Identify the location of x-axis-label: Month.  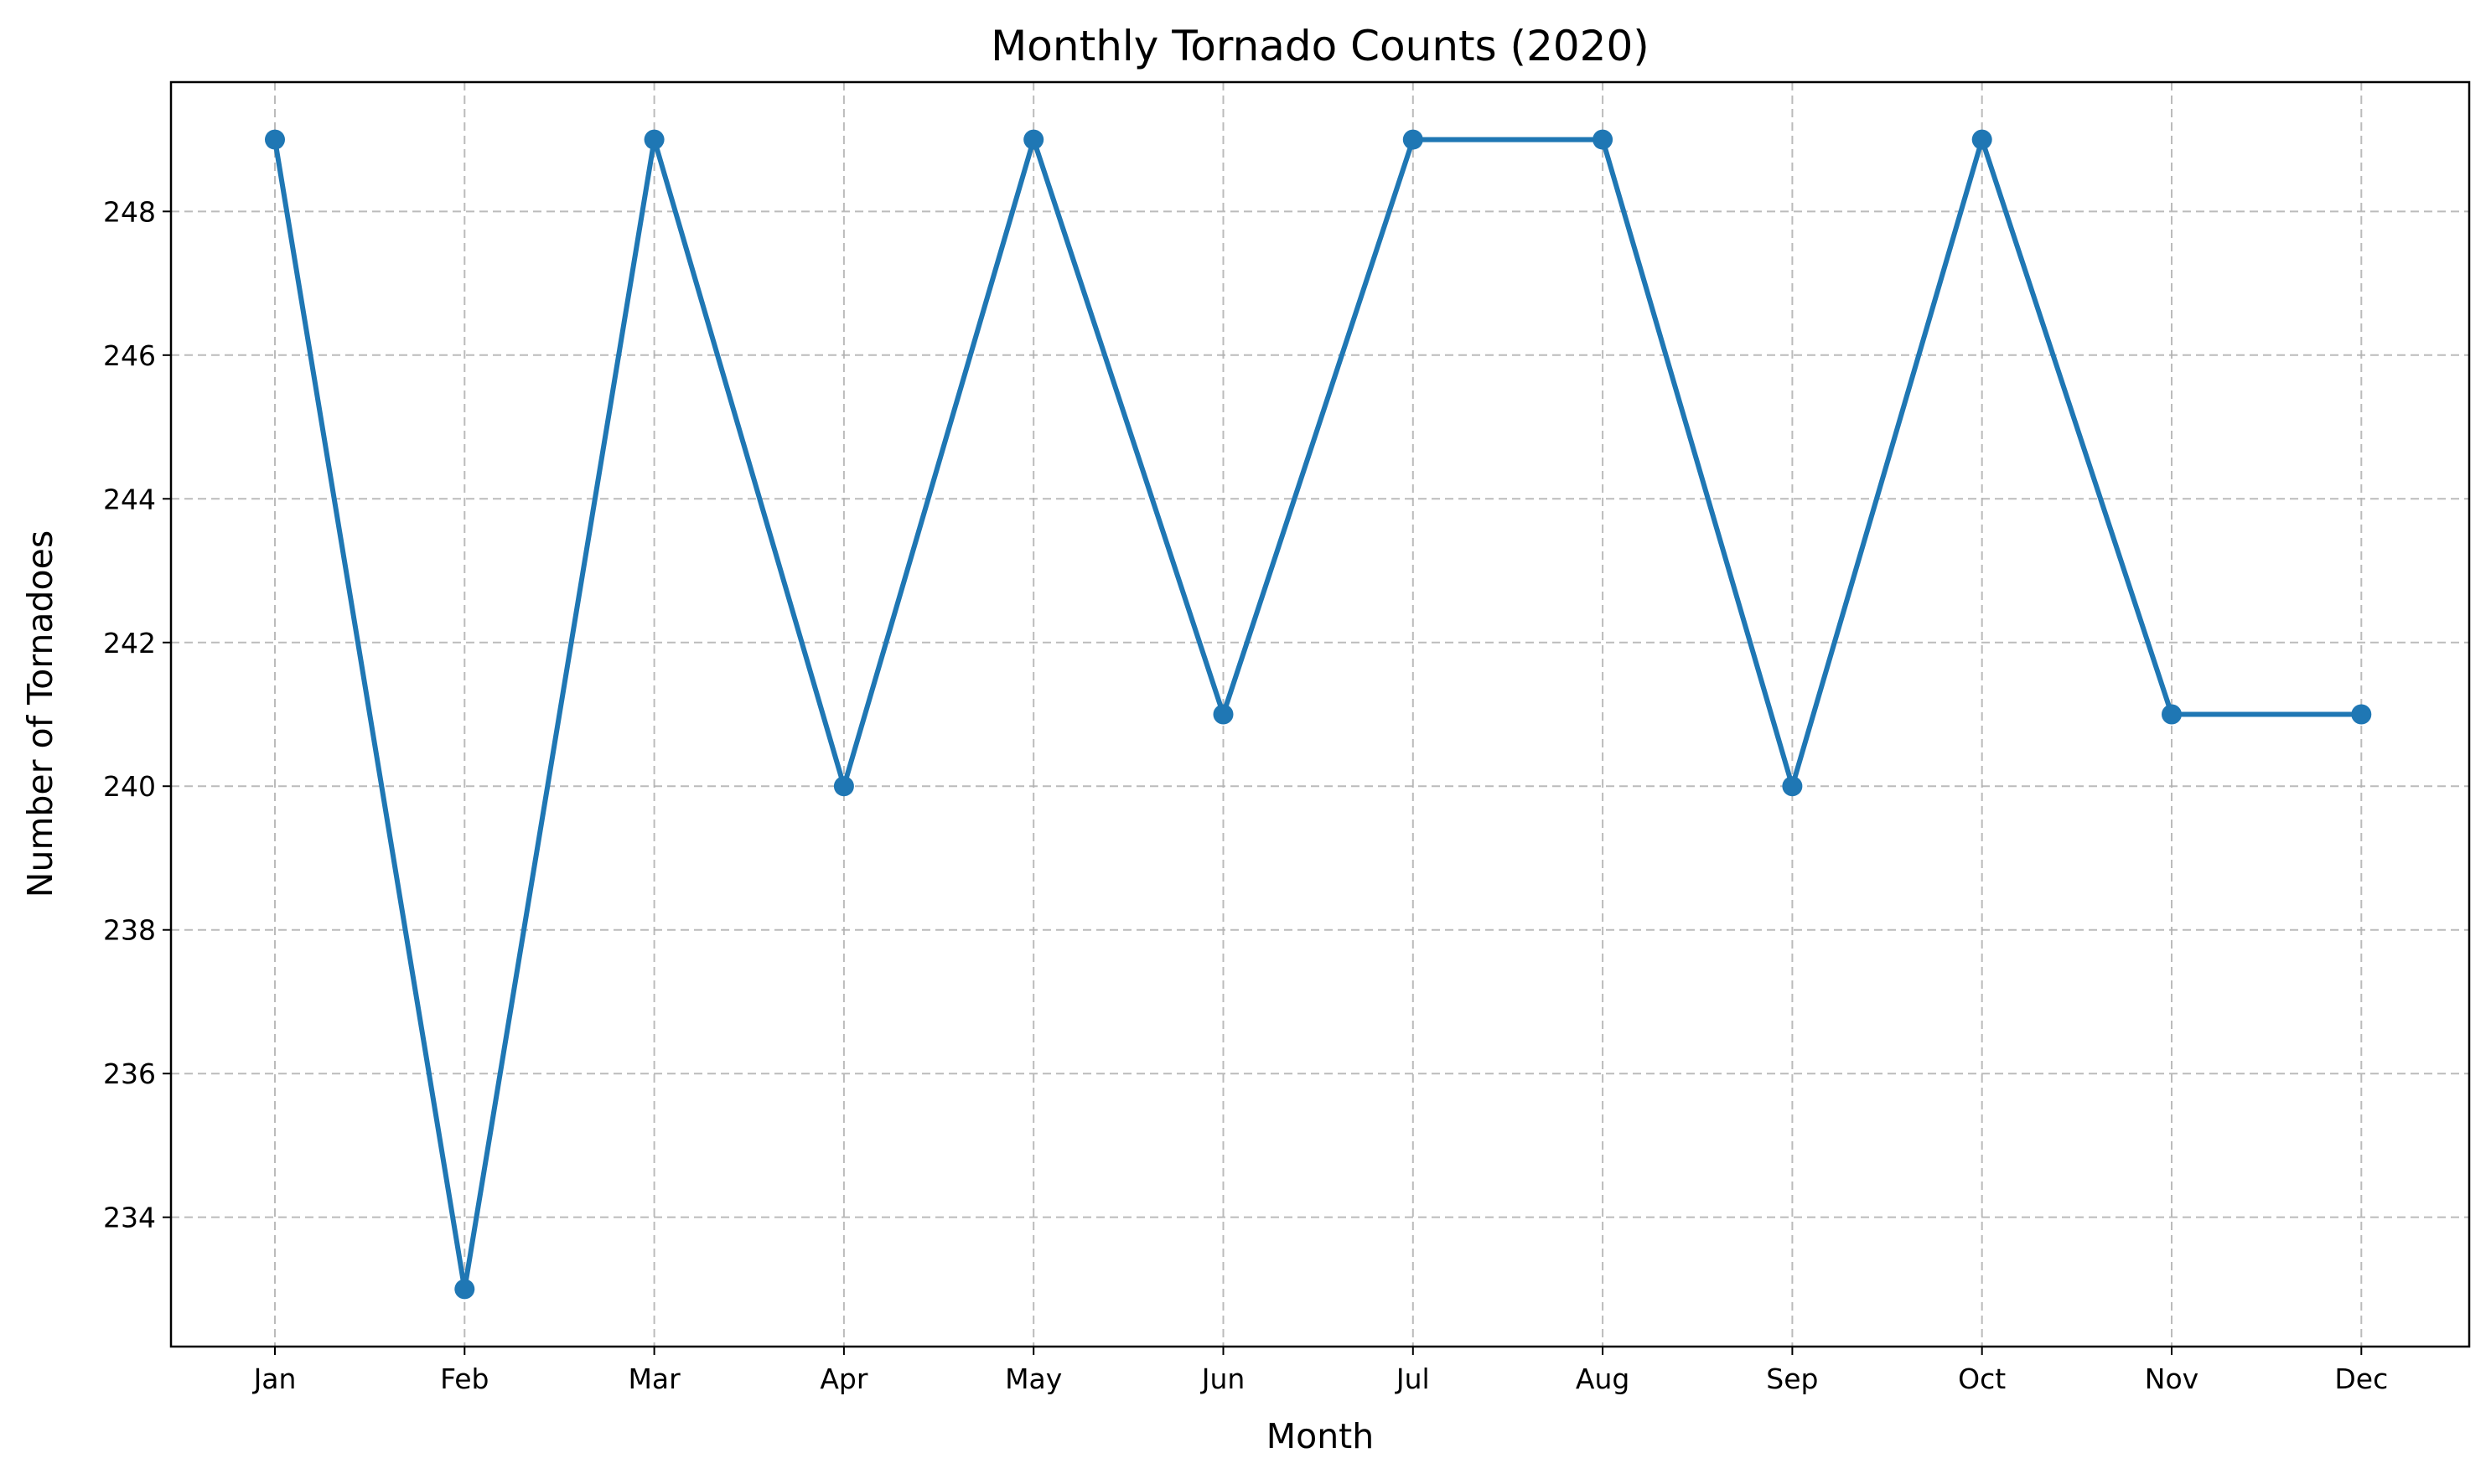
(1320, 1436).